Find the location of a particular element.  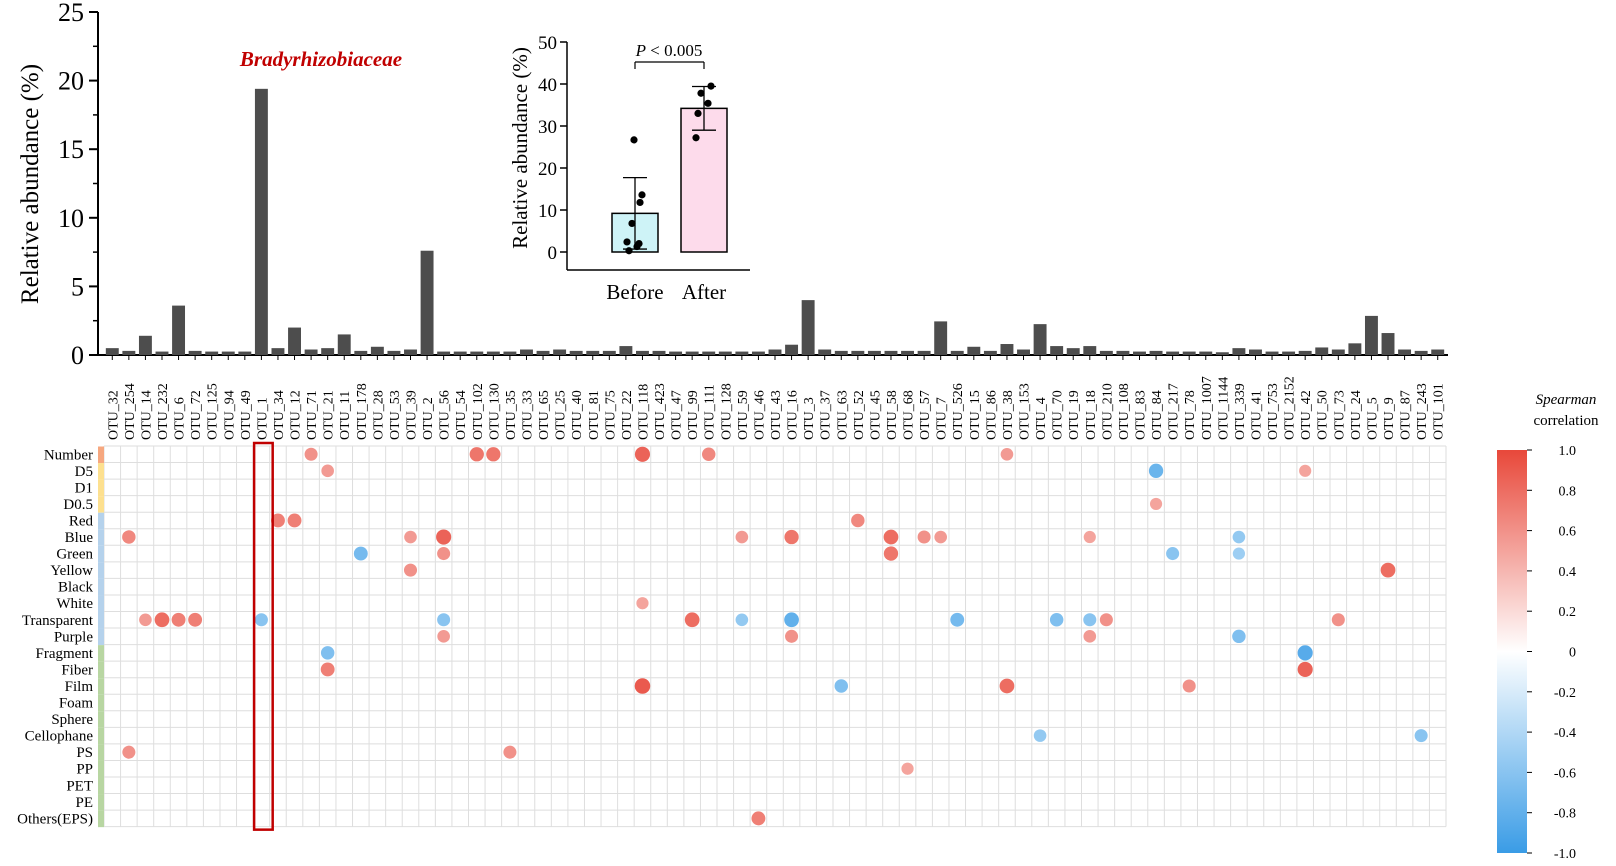

row-label-black: Black is located at coordinates (75, 588).